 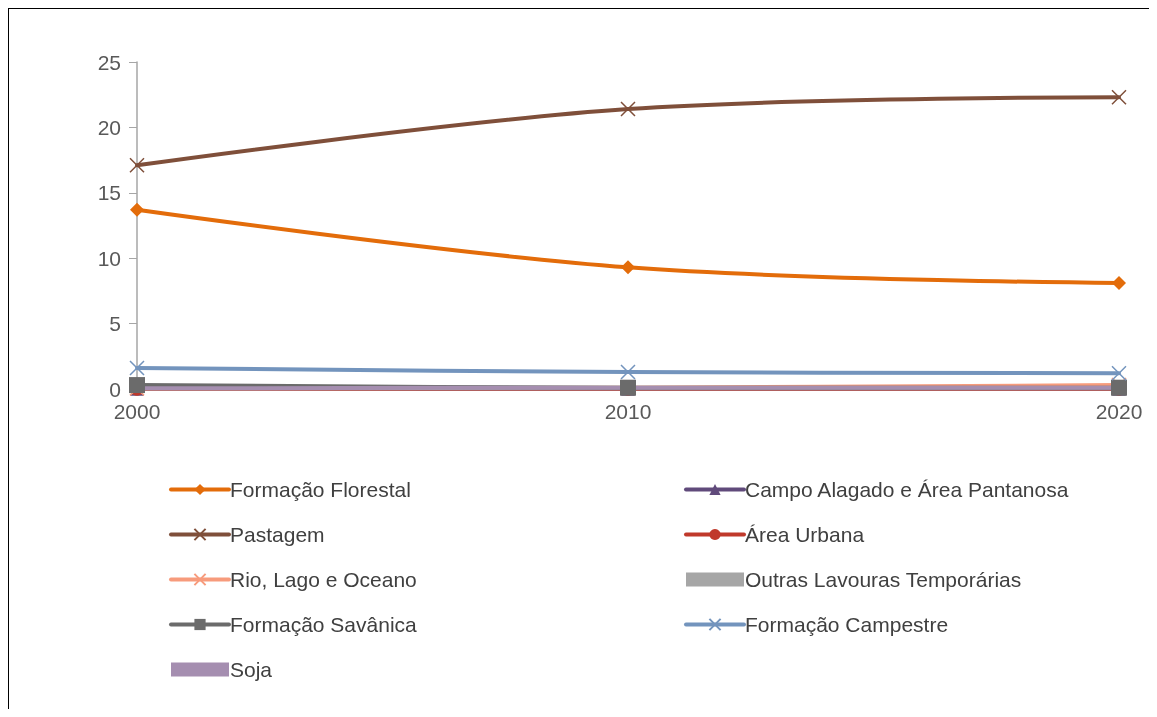 What do you see at coordinates (109, 127) in the screenshot?
I see `y-tick-label: 20` at bounding box center [109, 127].